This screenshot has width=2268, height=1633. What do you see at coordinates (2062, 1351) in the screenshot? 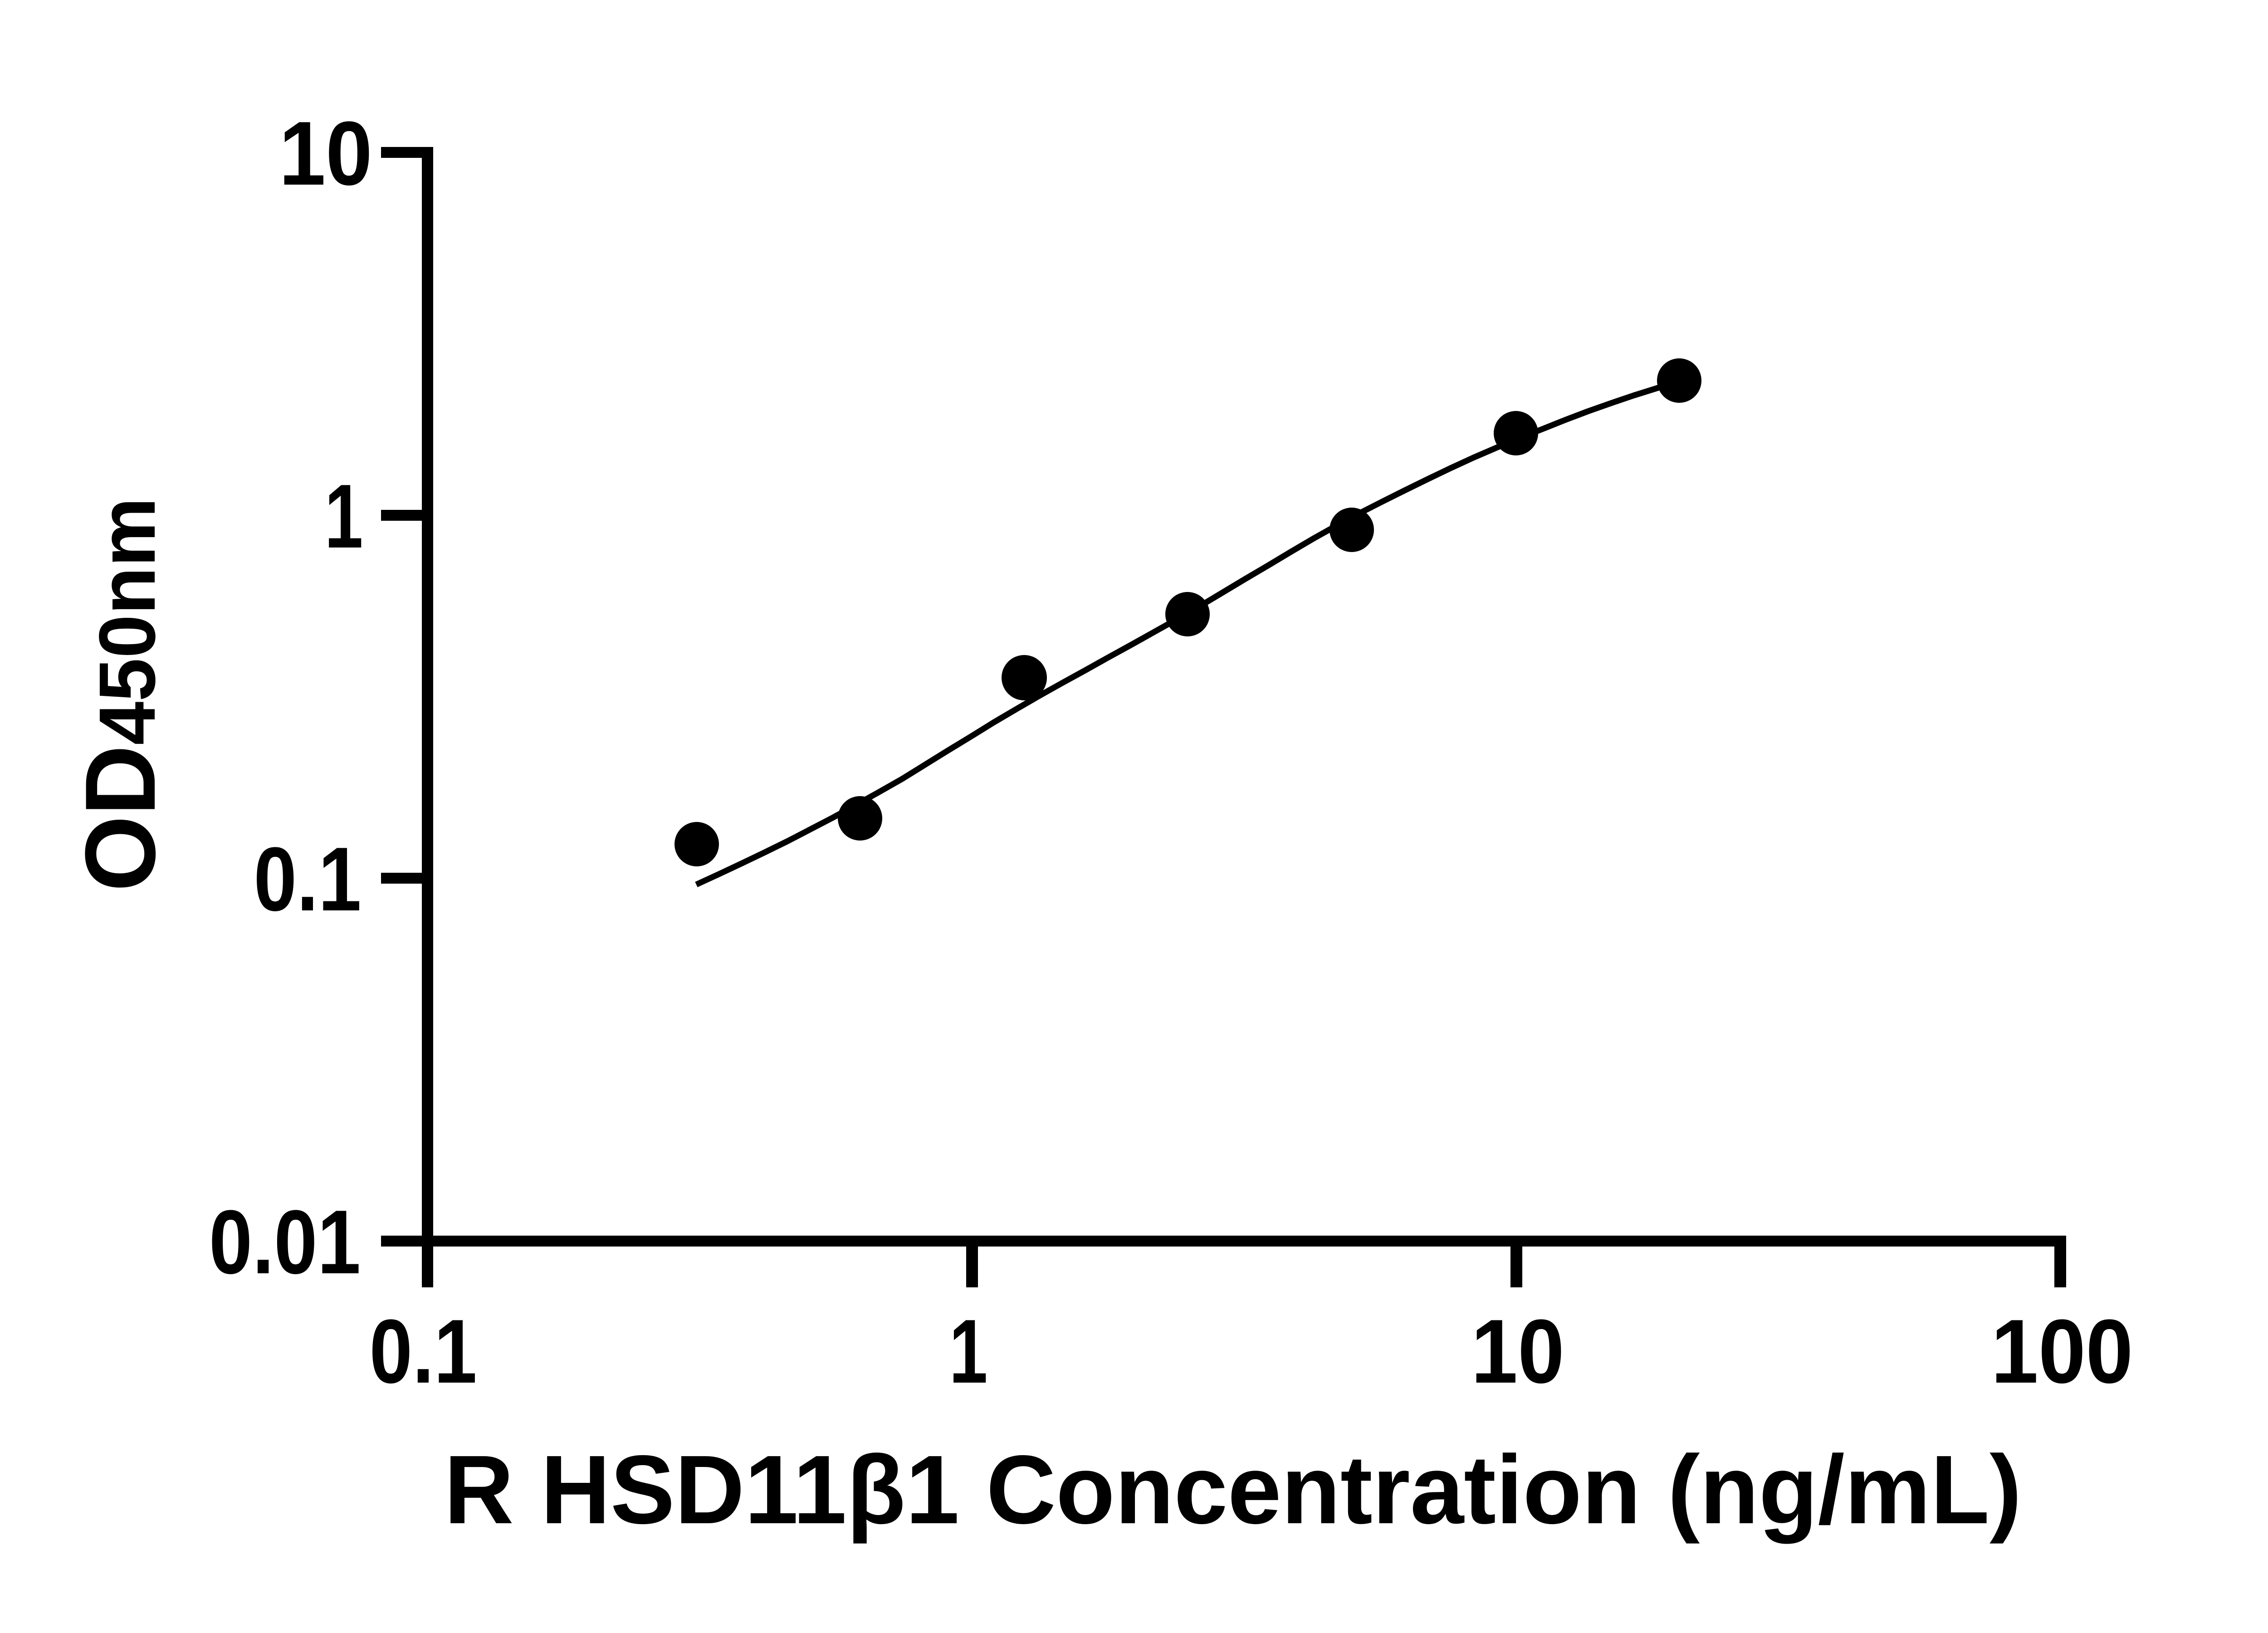
I see `svg-text: 100` at bounding box center [2062, 1351].